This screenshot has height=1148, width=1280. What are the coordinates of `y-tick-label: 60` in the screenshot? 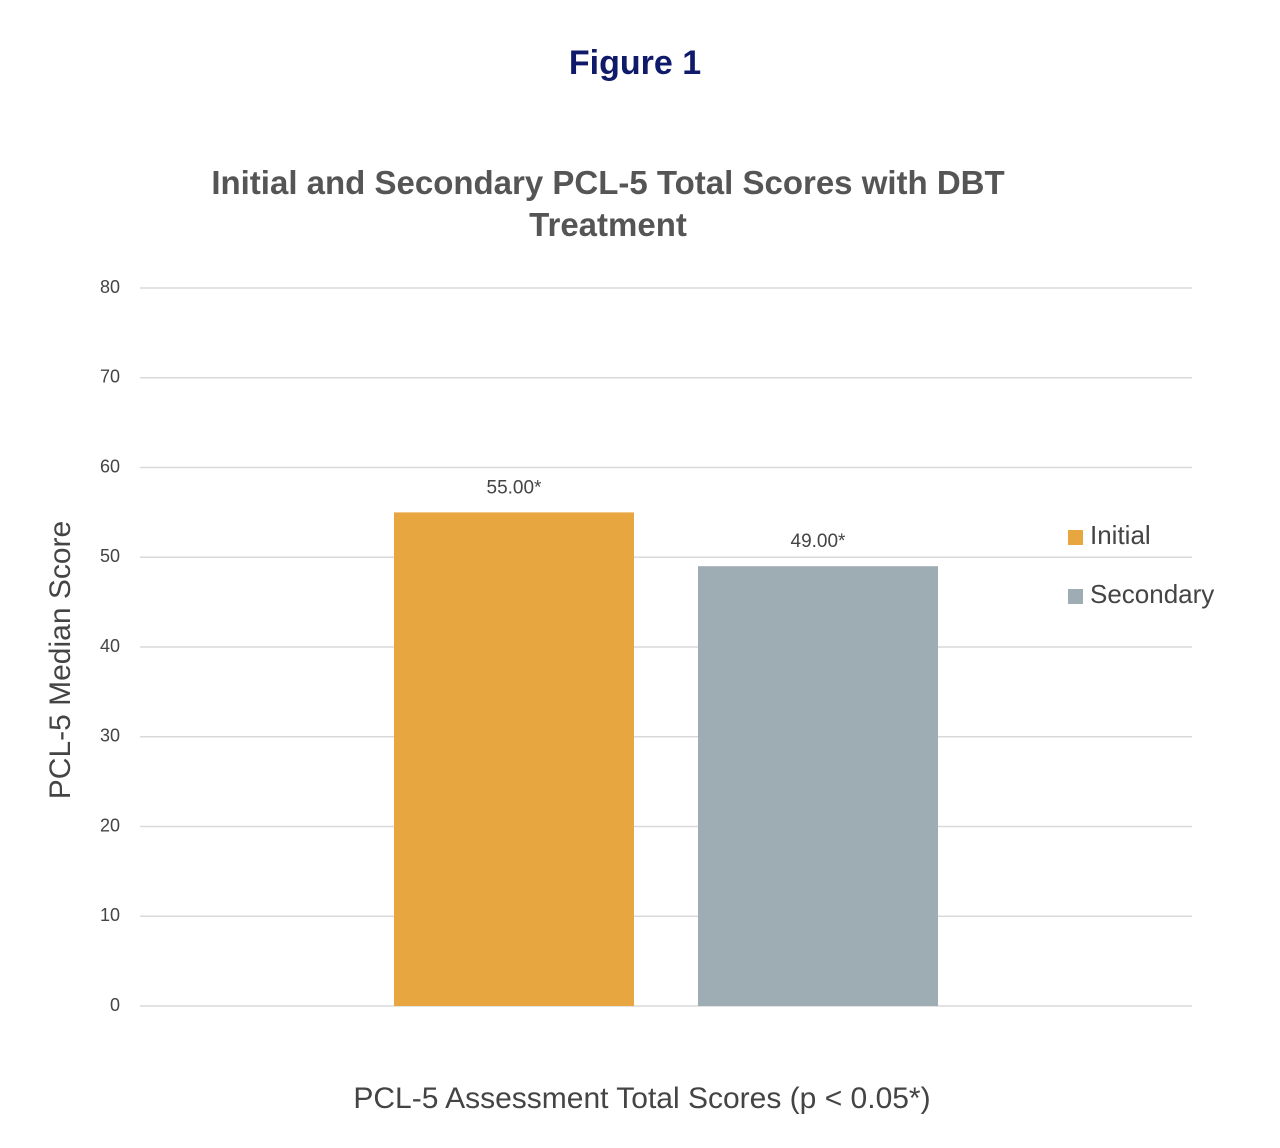 It's located at (110, 466).